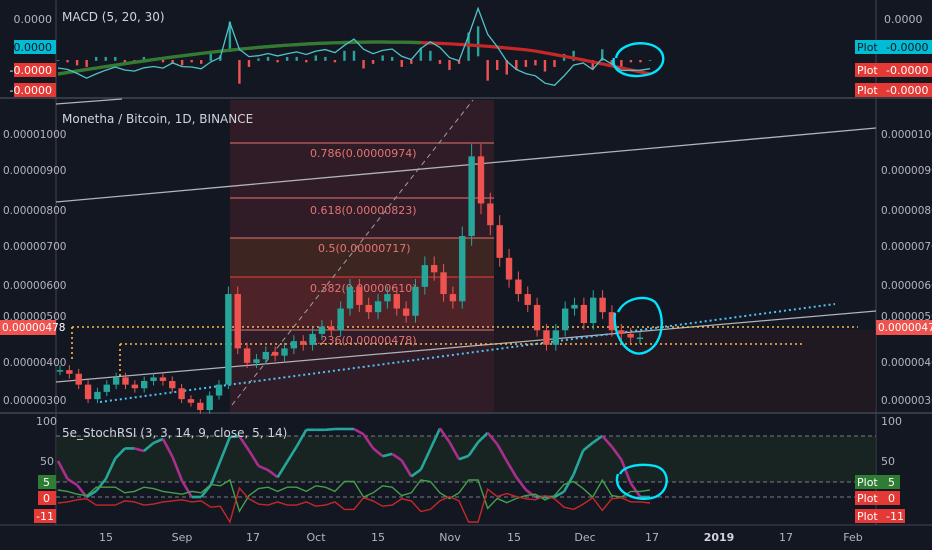 The width and height of the screenshot is (932, 550). Describe the element at coordinates (363, 288) in the screenshot. I see `fib-label-382: 0.382(0.00000610)` at that location.